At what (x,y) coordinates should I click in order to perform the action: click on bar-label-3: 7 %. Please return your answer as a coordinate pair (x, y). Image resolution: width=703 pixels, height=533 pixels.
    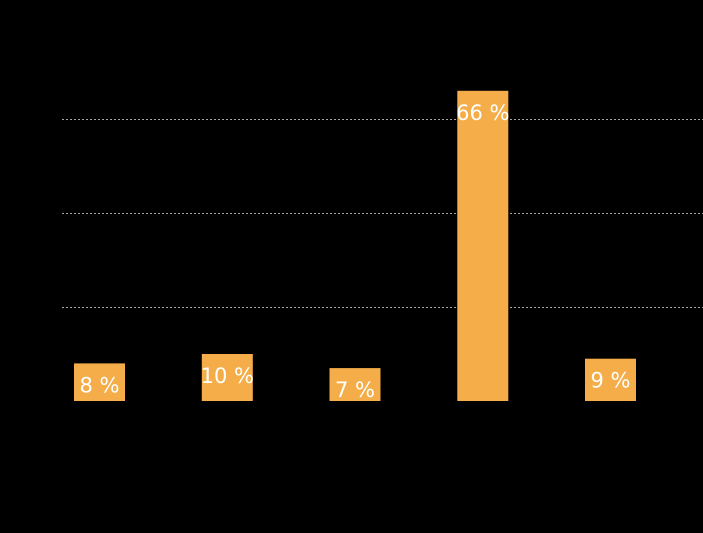
    Looking at the image, I should click on (355, 390).